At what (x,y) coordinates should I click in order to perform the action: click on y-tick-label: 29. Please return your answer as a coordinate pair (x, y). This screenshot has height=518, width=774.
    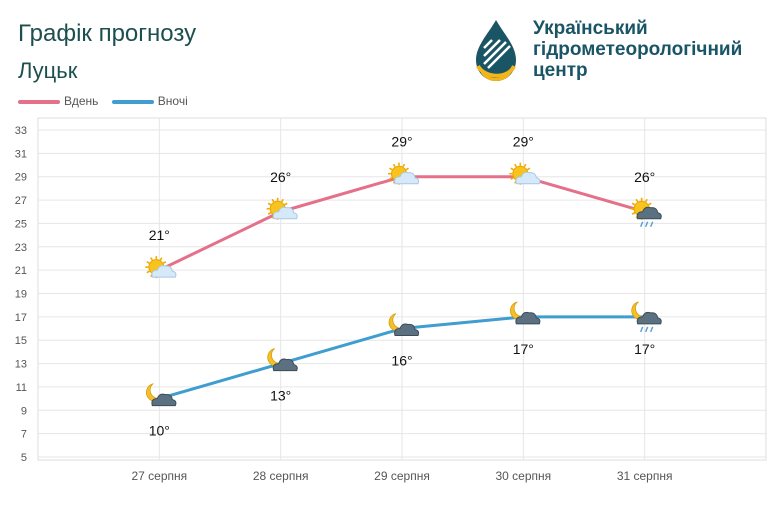
    Looking at the image, I should click on (21, 178).